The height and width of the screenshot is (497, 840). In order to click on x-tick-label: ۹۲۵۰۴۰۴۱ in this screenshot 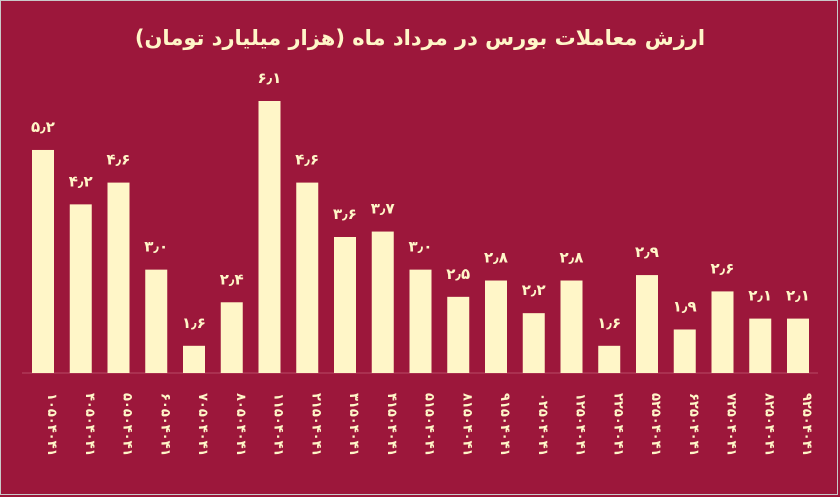, I will do `click(806, 424)`.